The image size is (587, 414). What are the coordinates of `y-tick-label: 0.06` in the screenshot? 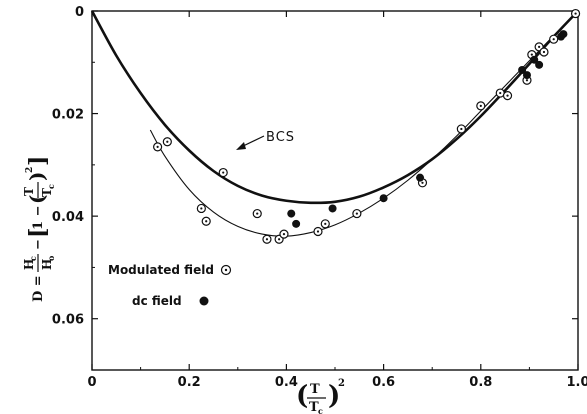 It's located at (68, 320).